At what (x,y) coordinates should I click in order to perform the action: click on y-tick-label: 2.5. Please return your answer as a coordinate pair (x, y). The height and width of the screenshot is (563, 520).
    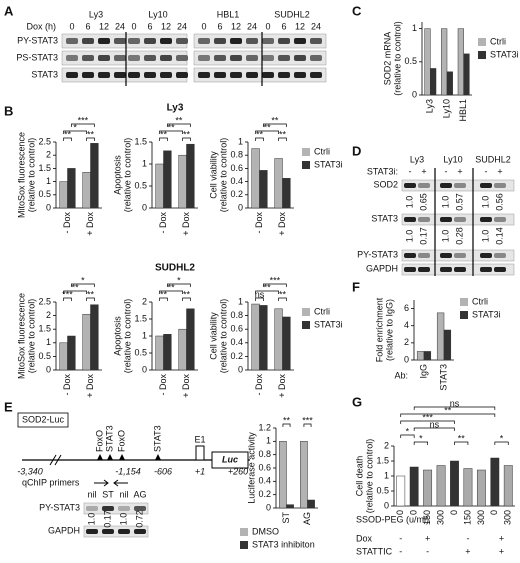
    Looking at the image, I should click on (44, 301).